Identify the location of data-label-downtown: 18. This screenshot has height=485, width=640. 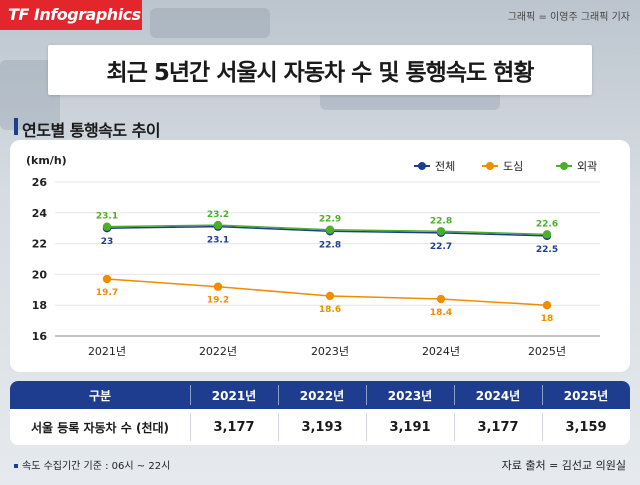
(547, 319).